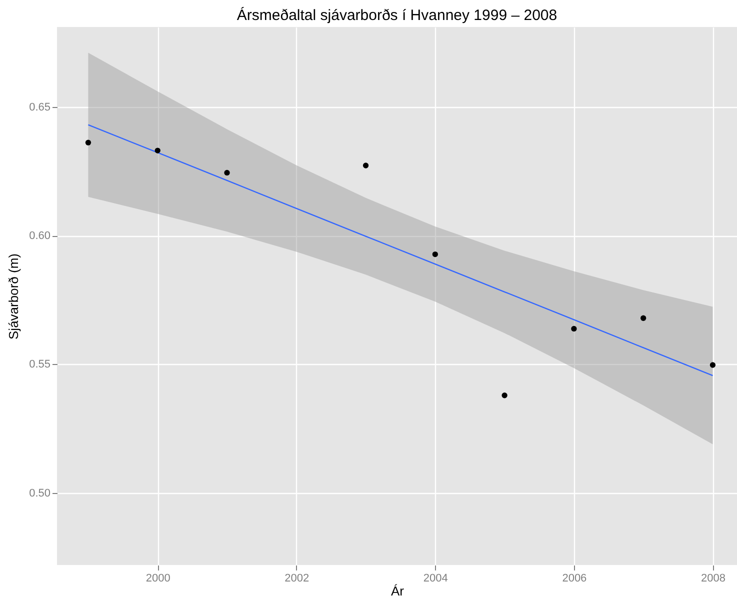  What do you see at coordinates (14, 297) in the screenshot?
I see `y-axis-title: Sjávarborð (m)` at bounding box center [14, 297].